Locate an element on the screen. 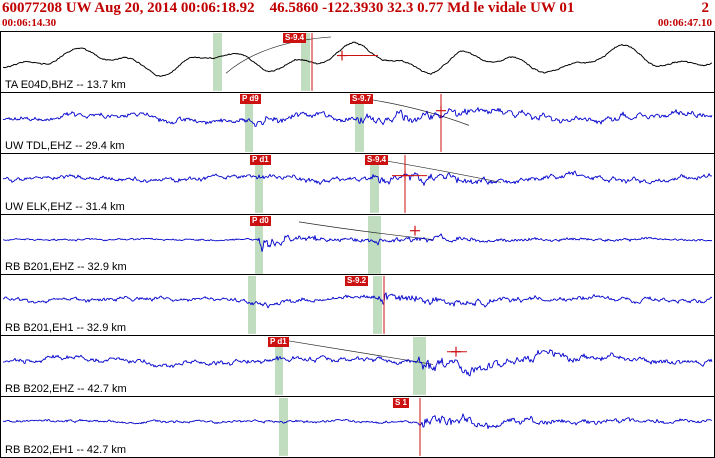 Image resolution: width=715 pixels, height=458 pixels. phase-pick-flag: S 1 is located at coordinates (401, 403).